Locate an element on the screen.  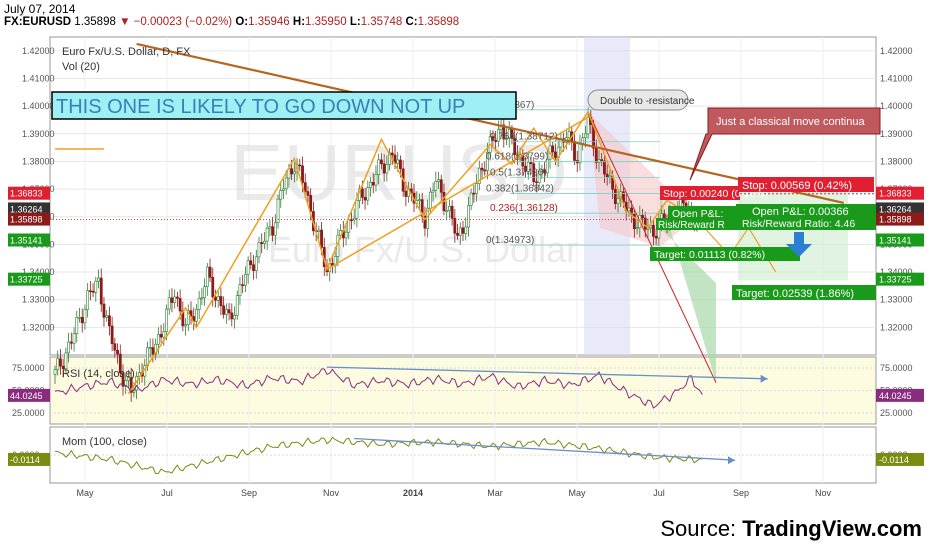
close-label: C: is located at coordinates (411, 22).